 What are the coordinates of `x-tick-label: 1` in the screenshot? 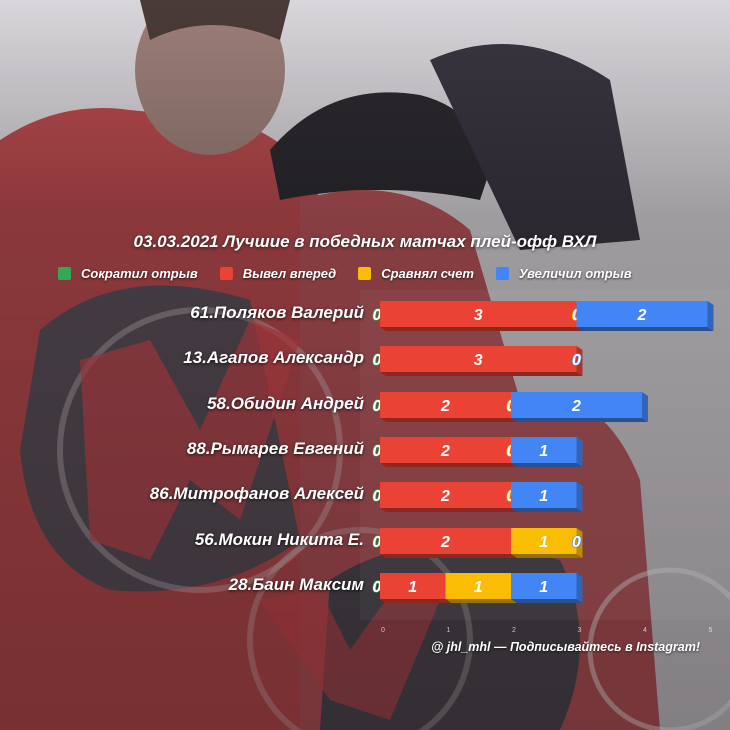 It's located at (449, 630).